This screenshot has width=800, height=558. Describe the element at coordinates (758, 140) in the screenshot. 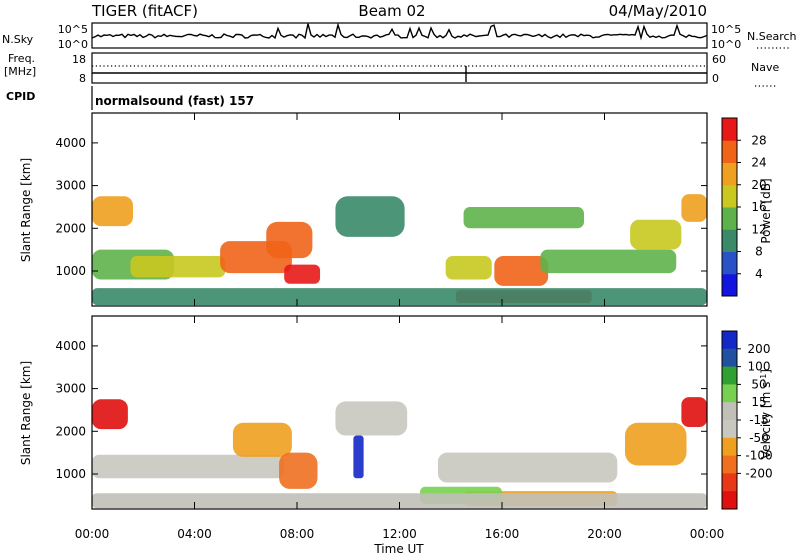

I see `power-cbar-tick-label: 28` at that location.